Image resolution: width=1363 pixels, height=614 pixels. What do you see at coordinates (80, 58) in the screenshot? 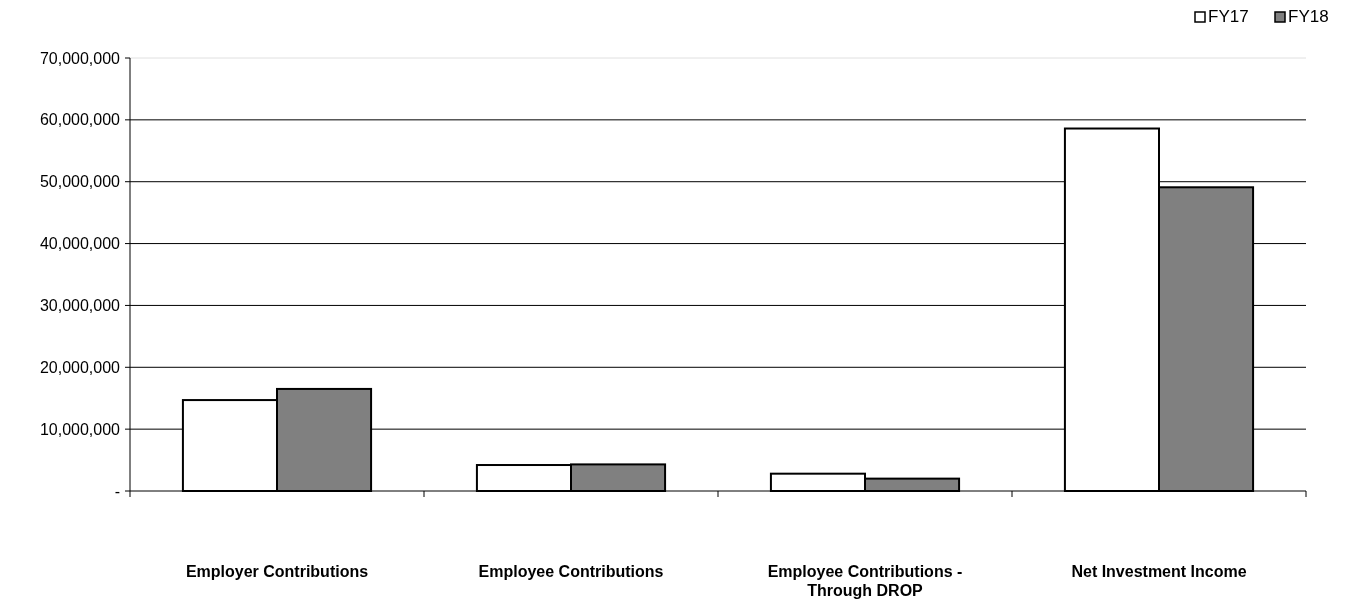
I see `y-tick-label: 70,000,000` at bounding box center [80, 58].